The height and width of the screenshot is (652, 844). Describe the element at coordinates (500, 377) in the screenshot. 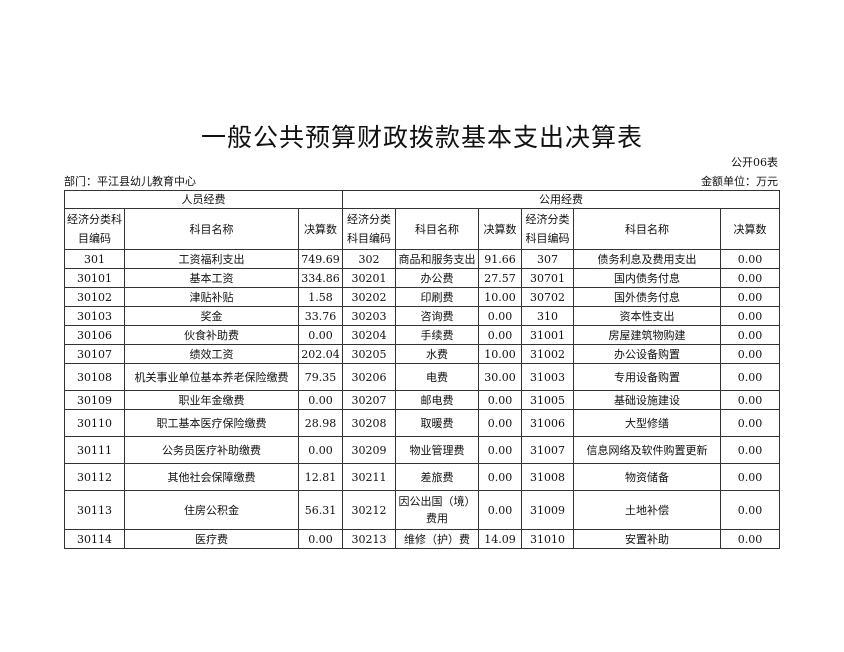

I see `cell-amount: 30.00` at that location.